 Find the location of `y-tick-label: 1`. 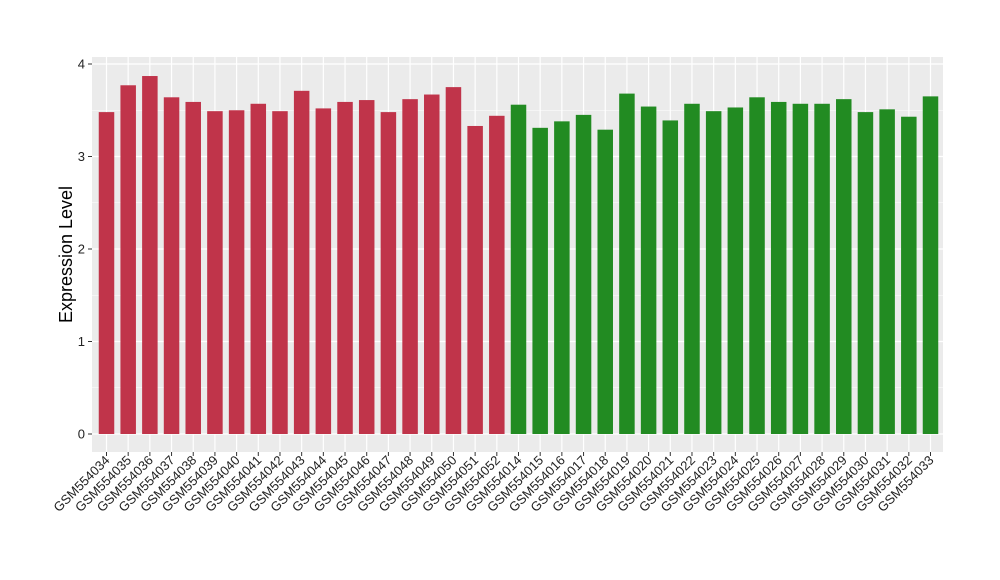

y-tick-label: 1 is located at coordinates (81, 341).